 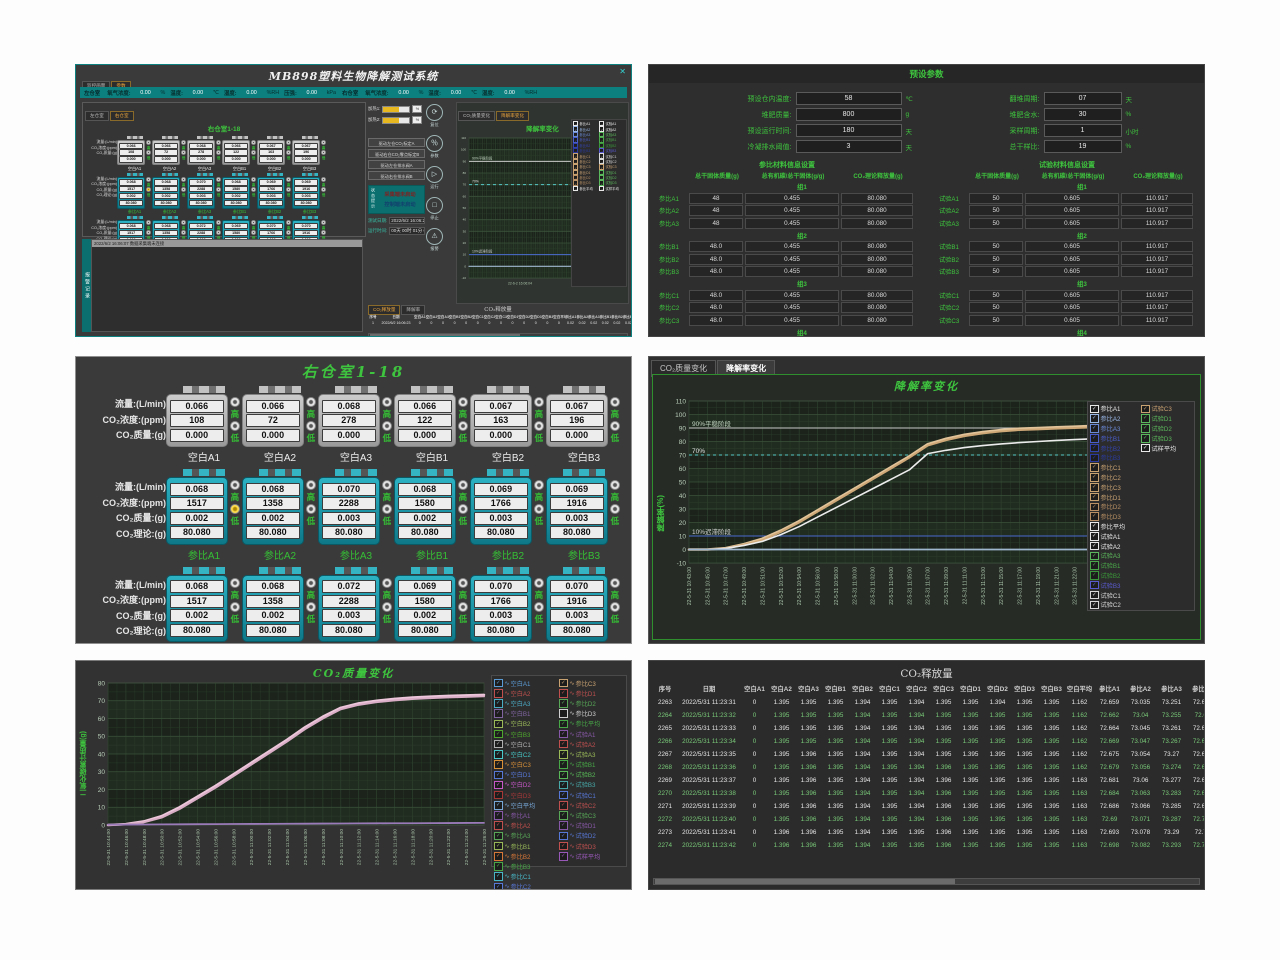 I want to click on legend-item-参比A3: ✓ 参比A3, so click(x=1115, y=429).